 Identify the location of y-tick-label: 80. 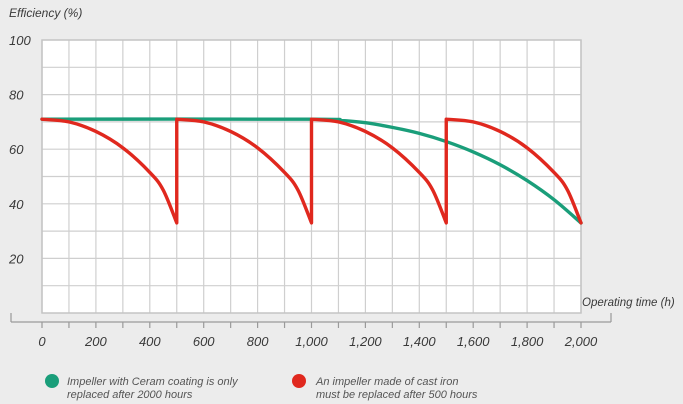
(16, 95).